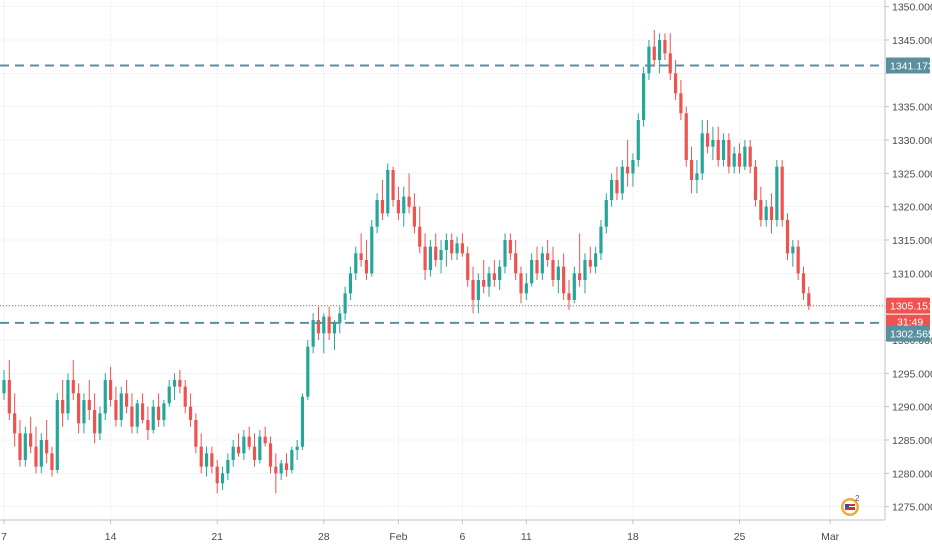 The height and width of the screenshot is (550, 932). I want to click on svg-text: 1305.151, so click(911, 307).